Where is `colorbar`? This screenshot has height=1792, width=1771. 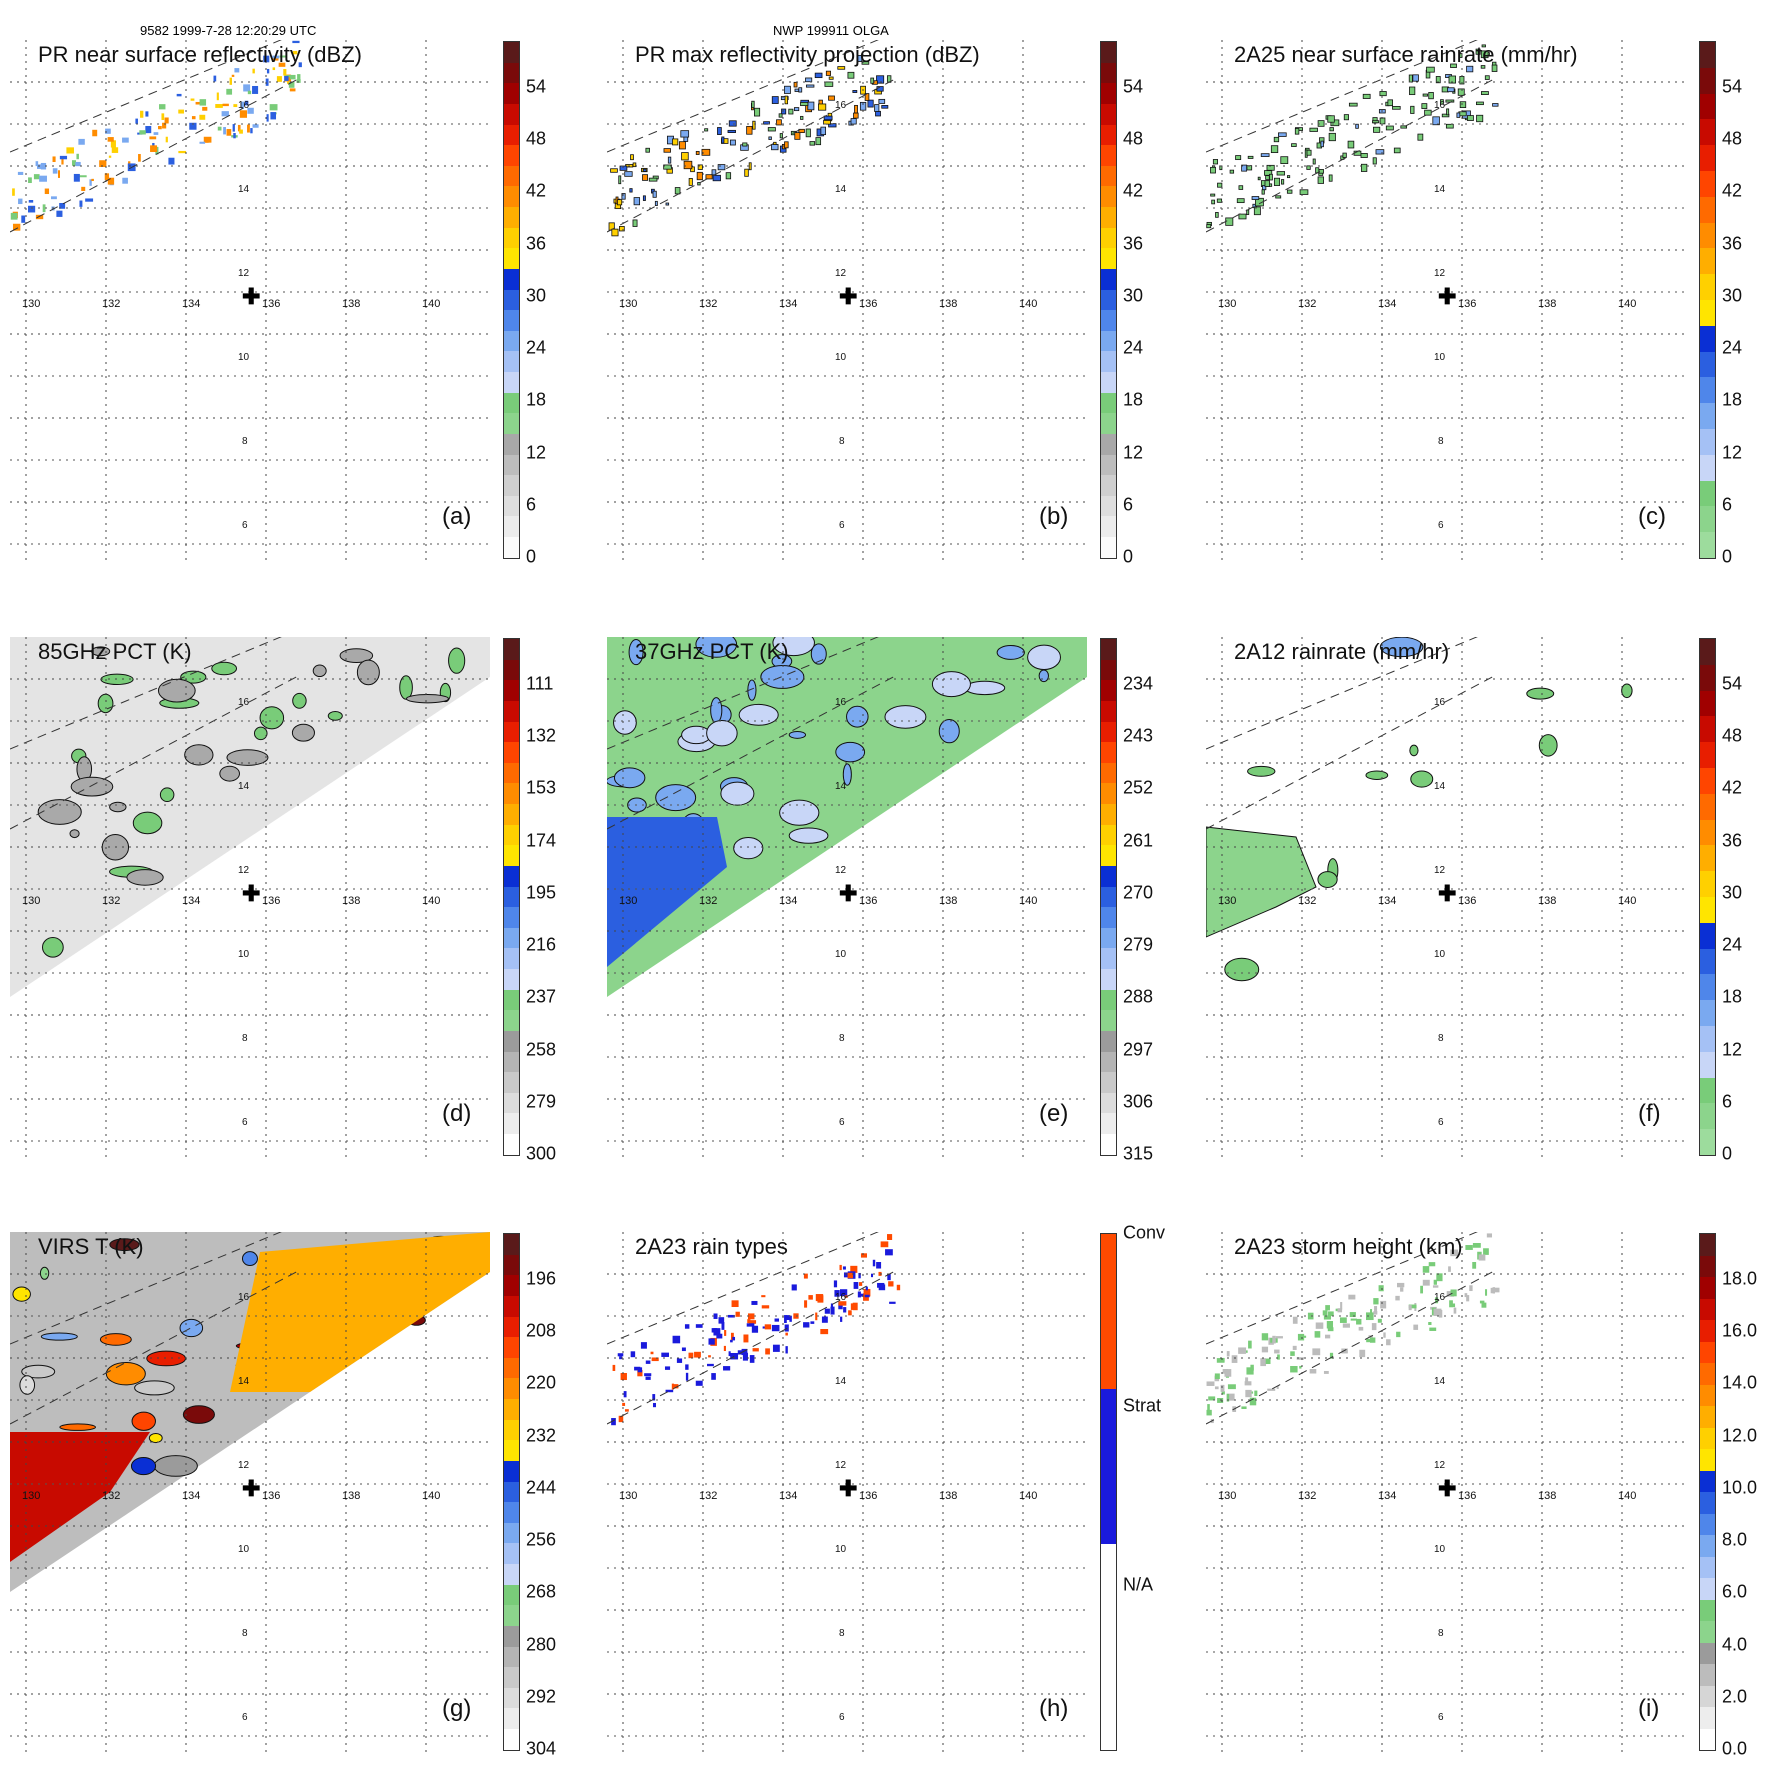 colorbar is located at coordinates (511, 300).